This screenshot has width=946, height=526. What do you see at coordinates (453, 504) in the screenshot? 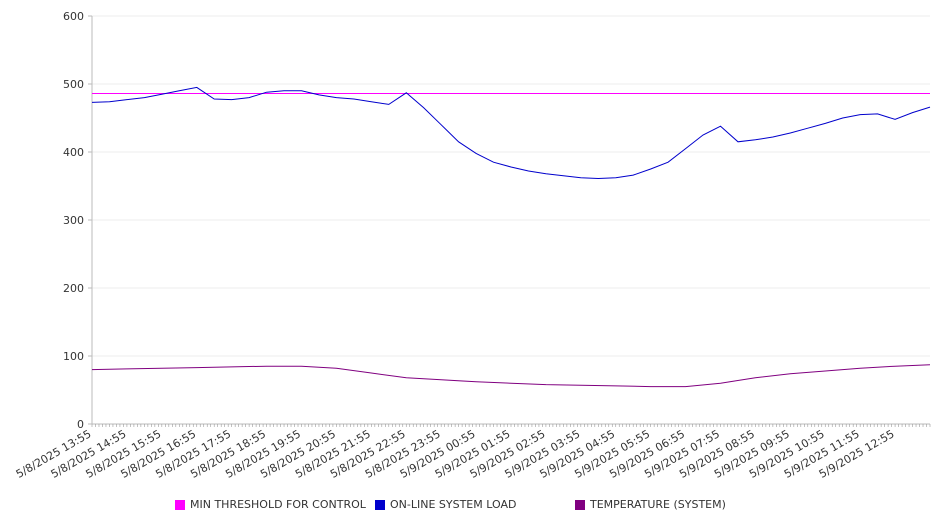
I see `legend-label-system-load: ON-LINE SYSTEM LOAD` at bounding box center [453, 504].